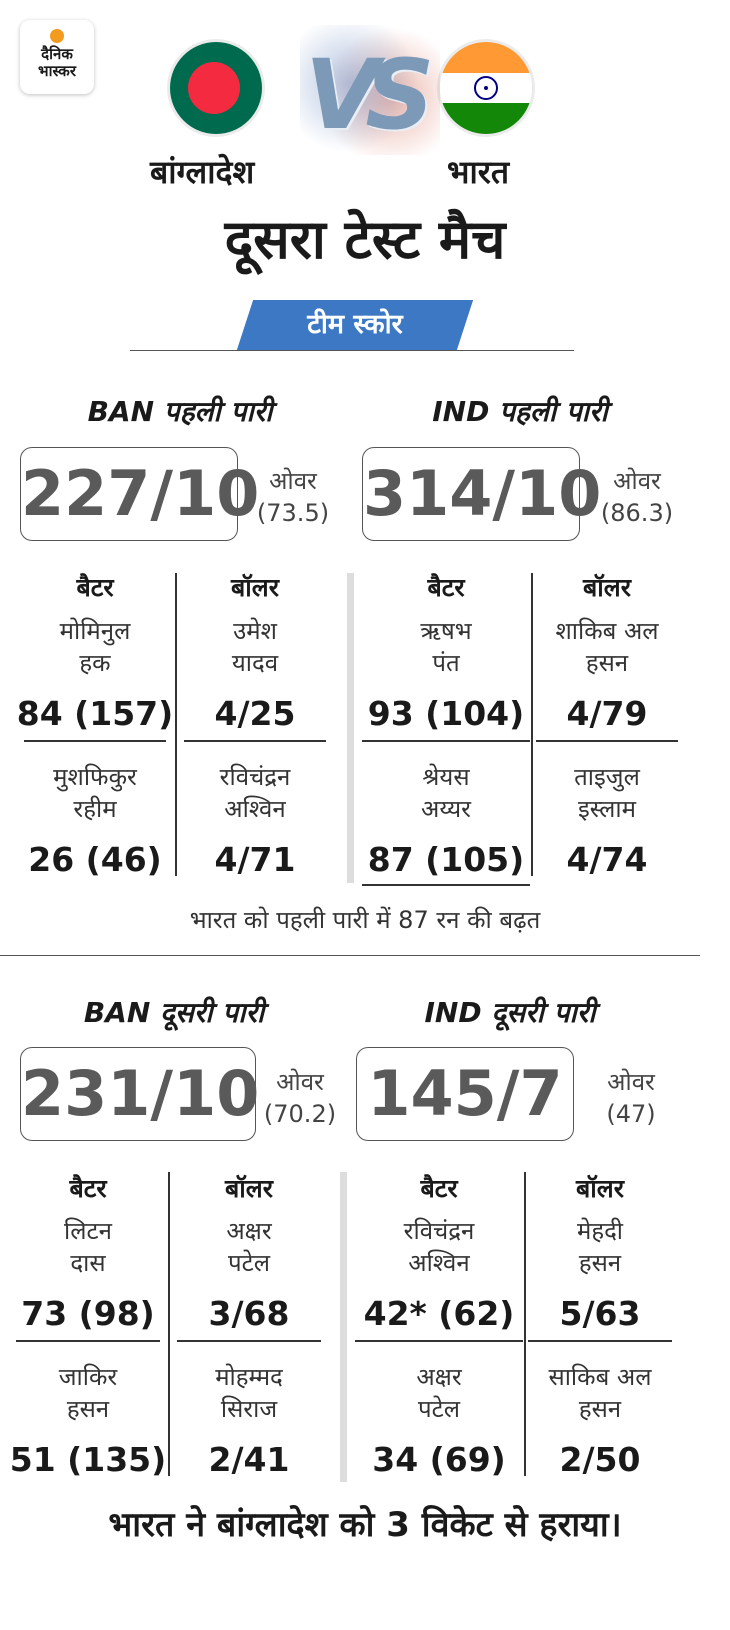 The width and height of the screenshot is (730, 1630). What do you see at coordinates (439, 1377) in the screenshot?
I see `batter-name: अक्षर` at bounding box center [439, 1377].